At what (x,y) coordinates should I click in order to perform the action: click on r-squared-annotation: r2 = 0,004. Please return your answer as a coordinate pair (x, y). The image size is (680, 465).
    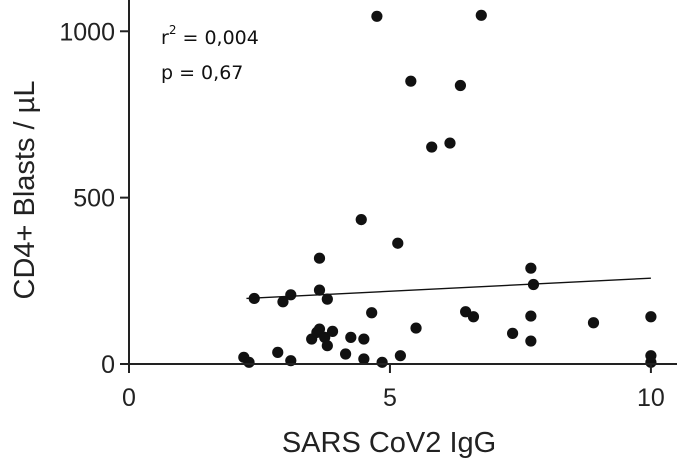
    Looking at the image, I should click on (210, 36).